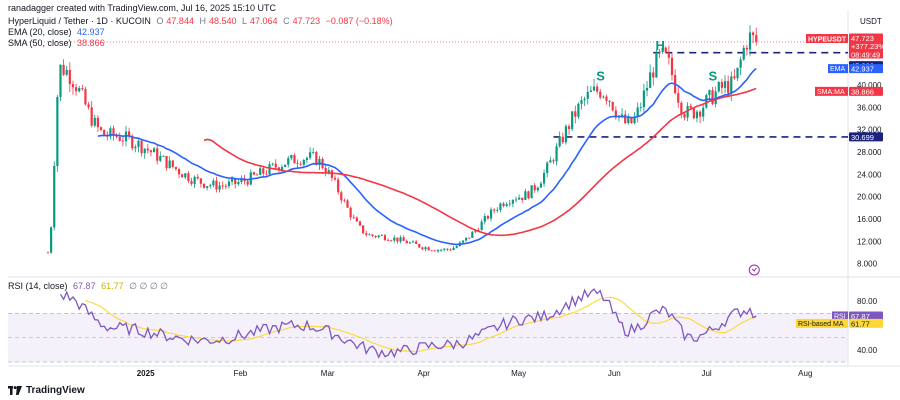  What do you see at coordinates (862, 38) in the screenshot?
I see `last-price-badge-text: 47.723` at bounding box center [862, 38].